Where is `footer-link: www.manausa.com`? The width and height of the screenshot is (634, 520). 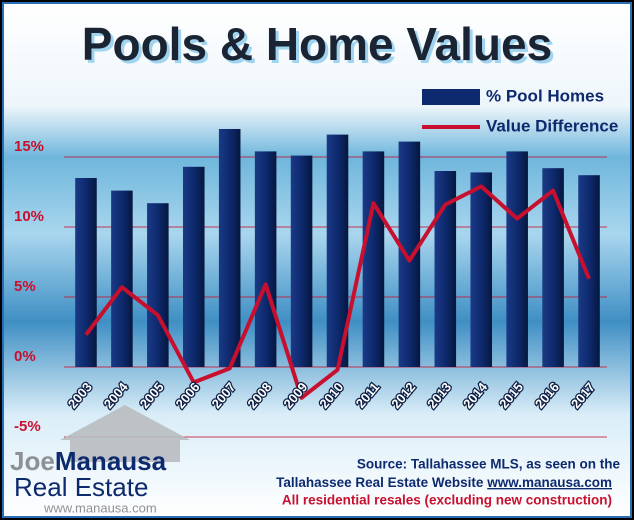
footer-link: www.manausa.com is located at coordinates (549, 482).